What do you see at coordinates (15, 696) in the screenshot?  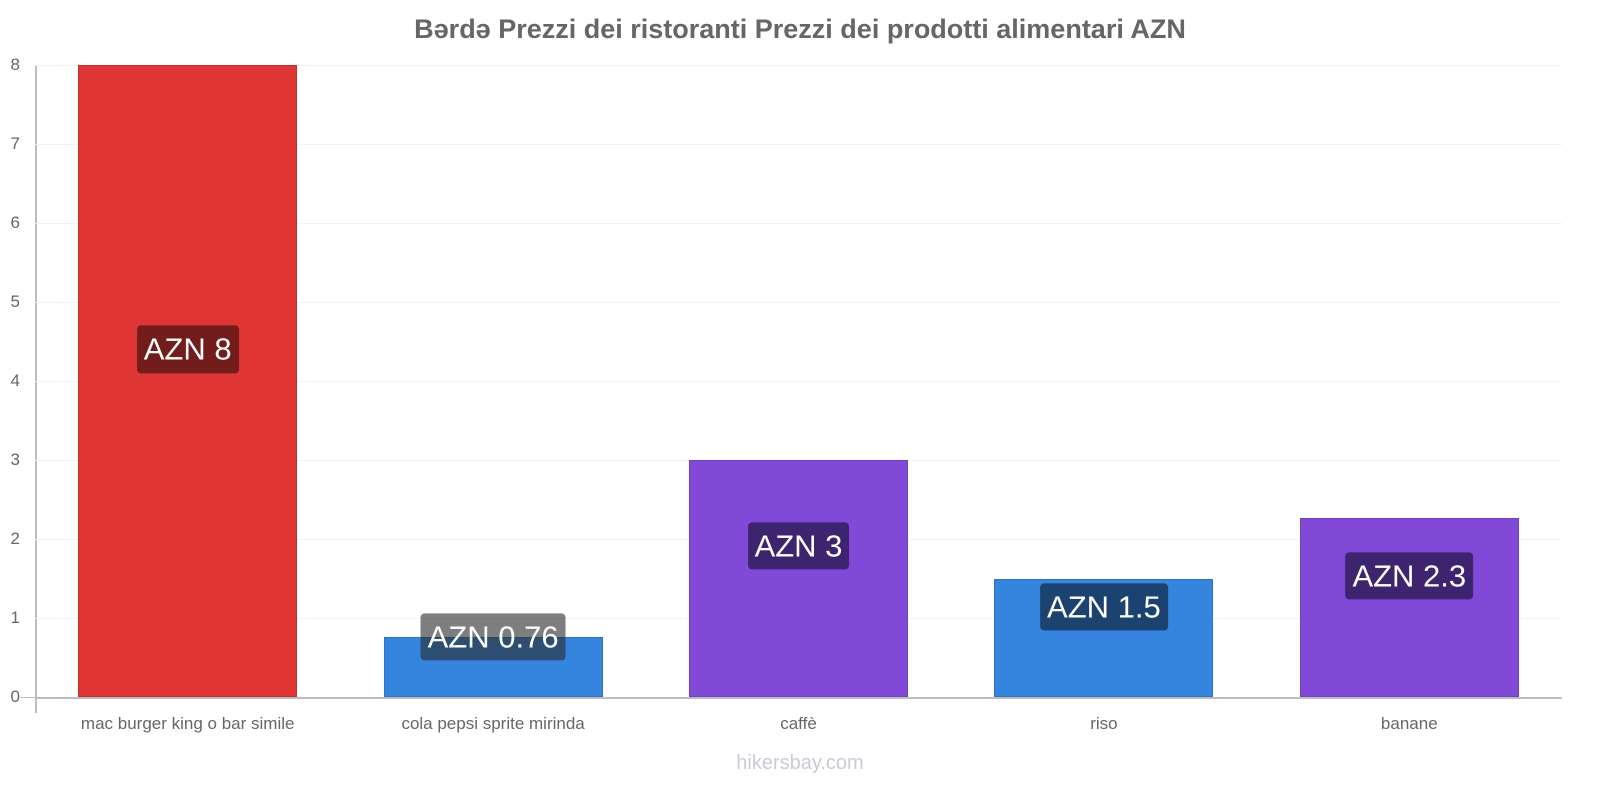 I see `y-tick-label: 0` at bounding box center [15, 696].